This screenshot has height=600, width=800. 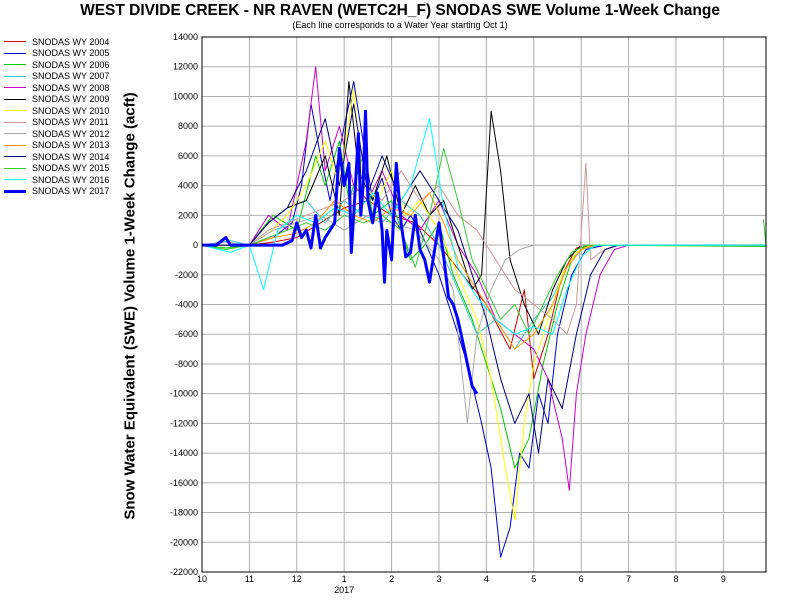 What do you see at coordinates (202, 579) in the screenshot?
I see `x-tick-label: 10` at bounding box center [202, 579].